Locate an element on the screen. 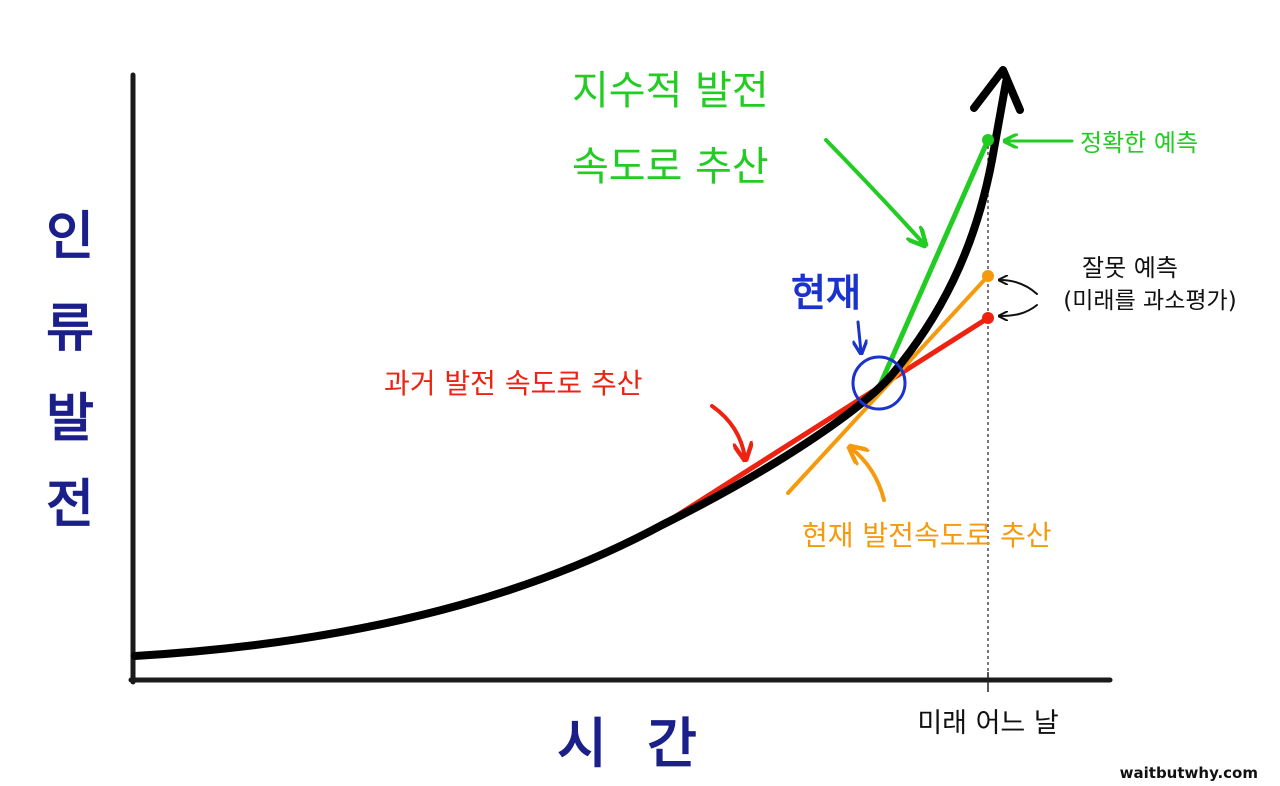 This screenshot has height=786, width=1280. present-arrow-icon is located at coordinates (859, 336).